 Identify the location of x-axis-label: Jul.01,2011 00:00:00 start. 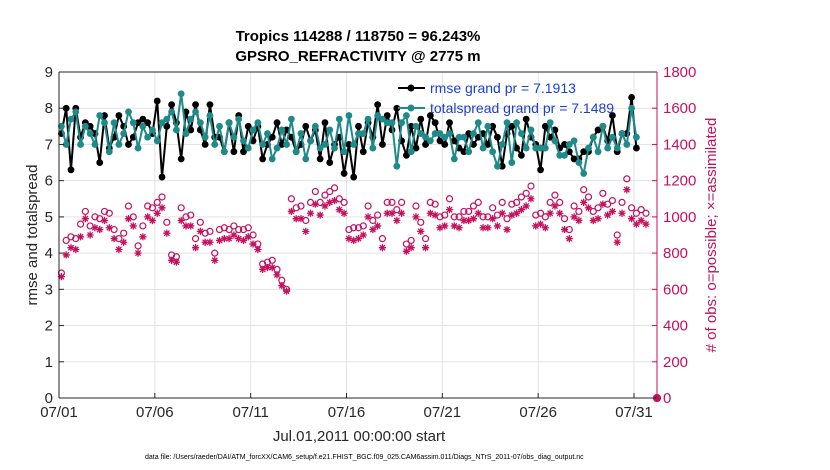
(359, 436).